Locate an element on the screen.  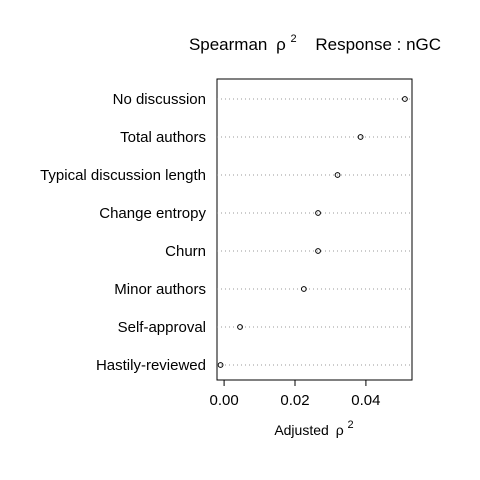
xlabel-rho-symbol: ρ is located at coordinates (340, 430).